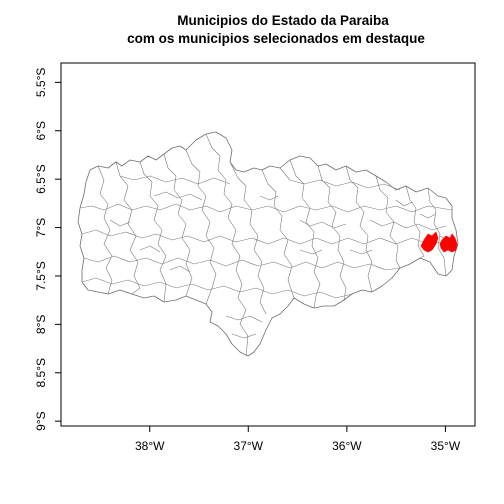 The height and width of the screenshot is (504, 504). What do you see at coordinates (298, 439) in the screenshot?
I see `x-axis: 38°W 37°W 36°W 35°W` at bounding box center [298, 439].